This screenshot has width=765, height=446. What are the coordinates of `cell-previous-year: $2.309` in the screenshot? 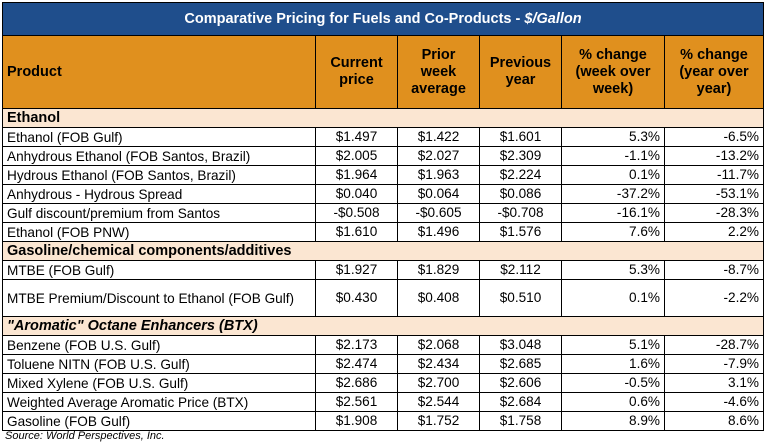 It's located at (520, 156).